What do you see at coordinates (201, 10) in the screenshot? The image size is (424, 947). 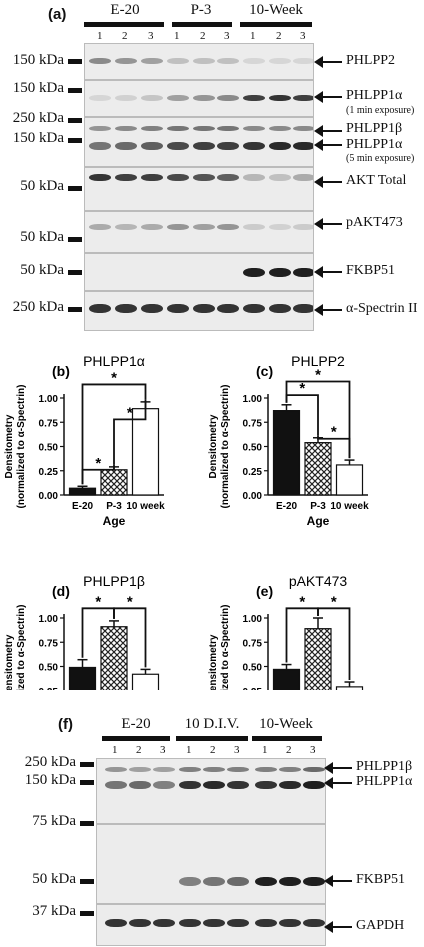 I see `group-label-p3: P-3` at bounding box center [201, 10].